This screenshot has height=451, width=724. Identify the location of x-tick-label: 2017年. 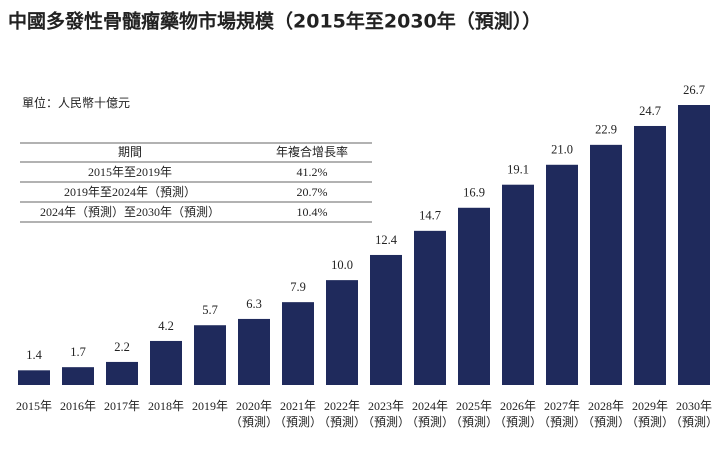
(122, 406).